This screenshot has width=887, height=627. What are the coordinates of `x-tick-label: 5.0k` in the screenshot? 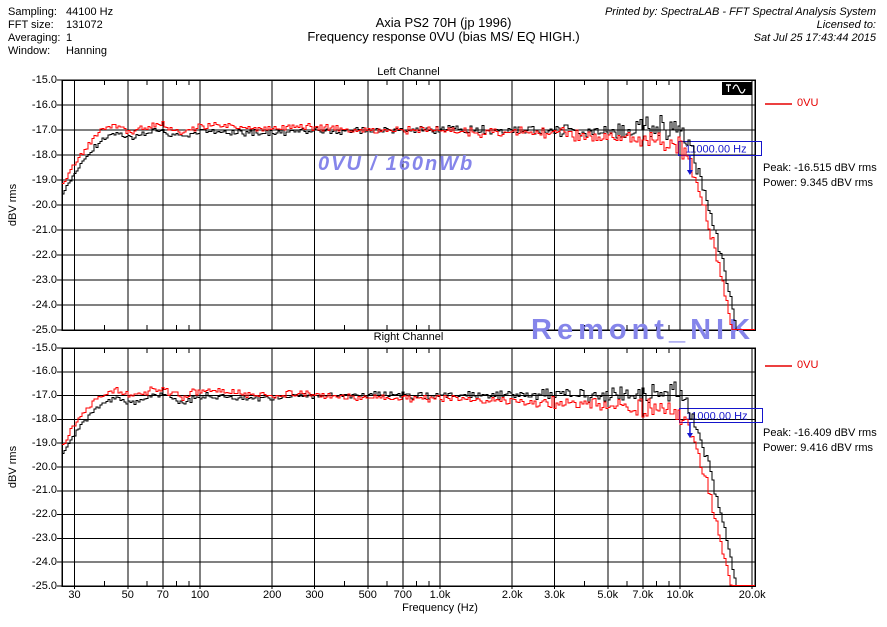 It's located at (608, 595).